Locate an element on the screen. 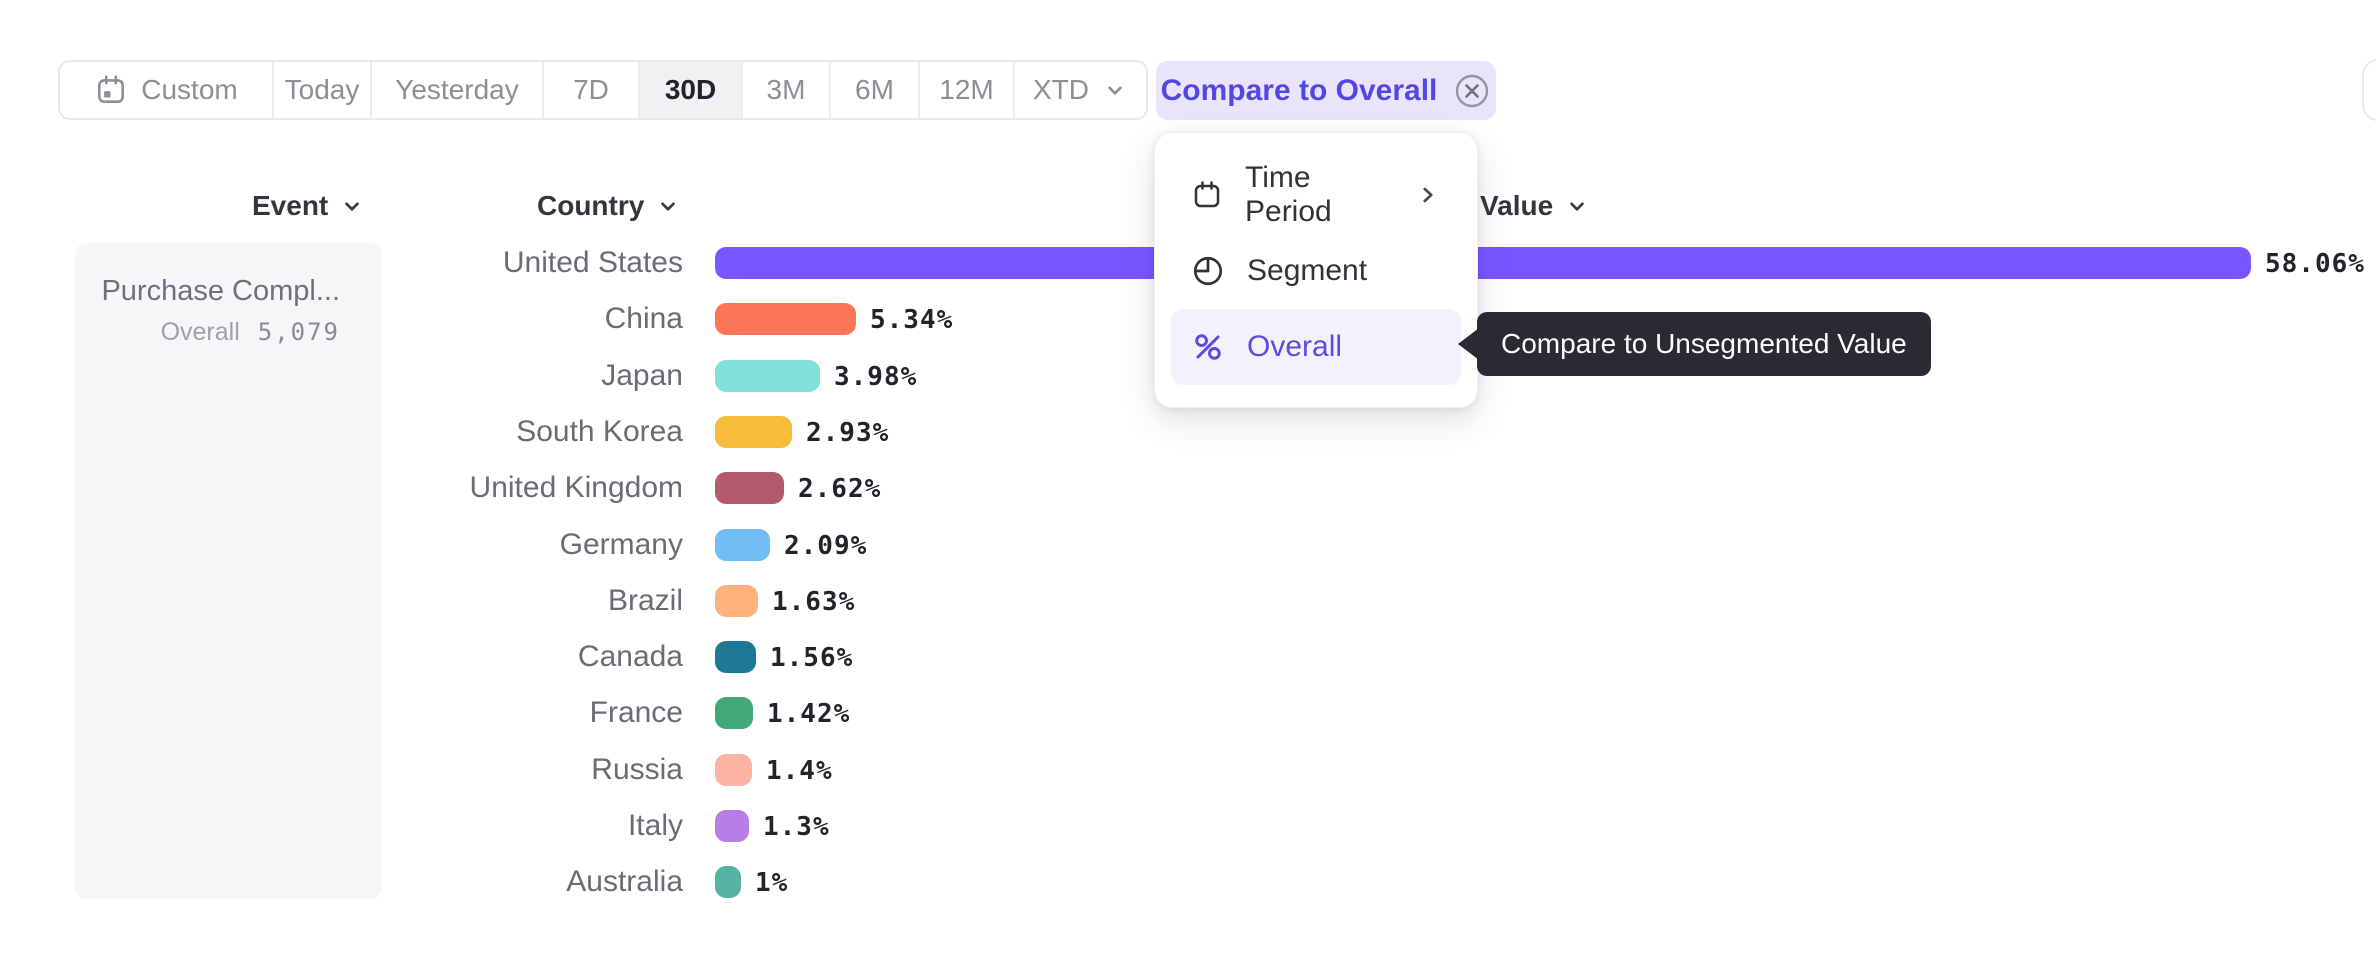 Image resolution: width=2376 pixels, height=974 pixels. range-button-today: Today is located at coordinates (323, 90).